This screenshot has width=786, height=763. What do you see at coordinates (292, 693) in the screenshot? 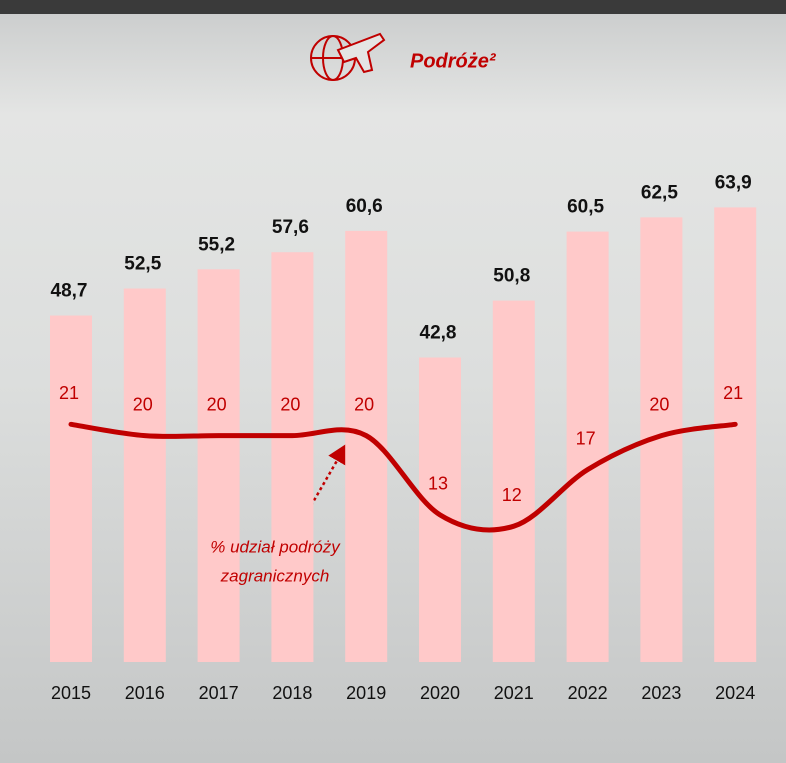
I see `x-tick-label: 2018` at bounding box center [292, 693].